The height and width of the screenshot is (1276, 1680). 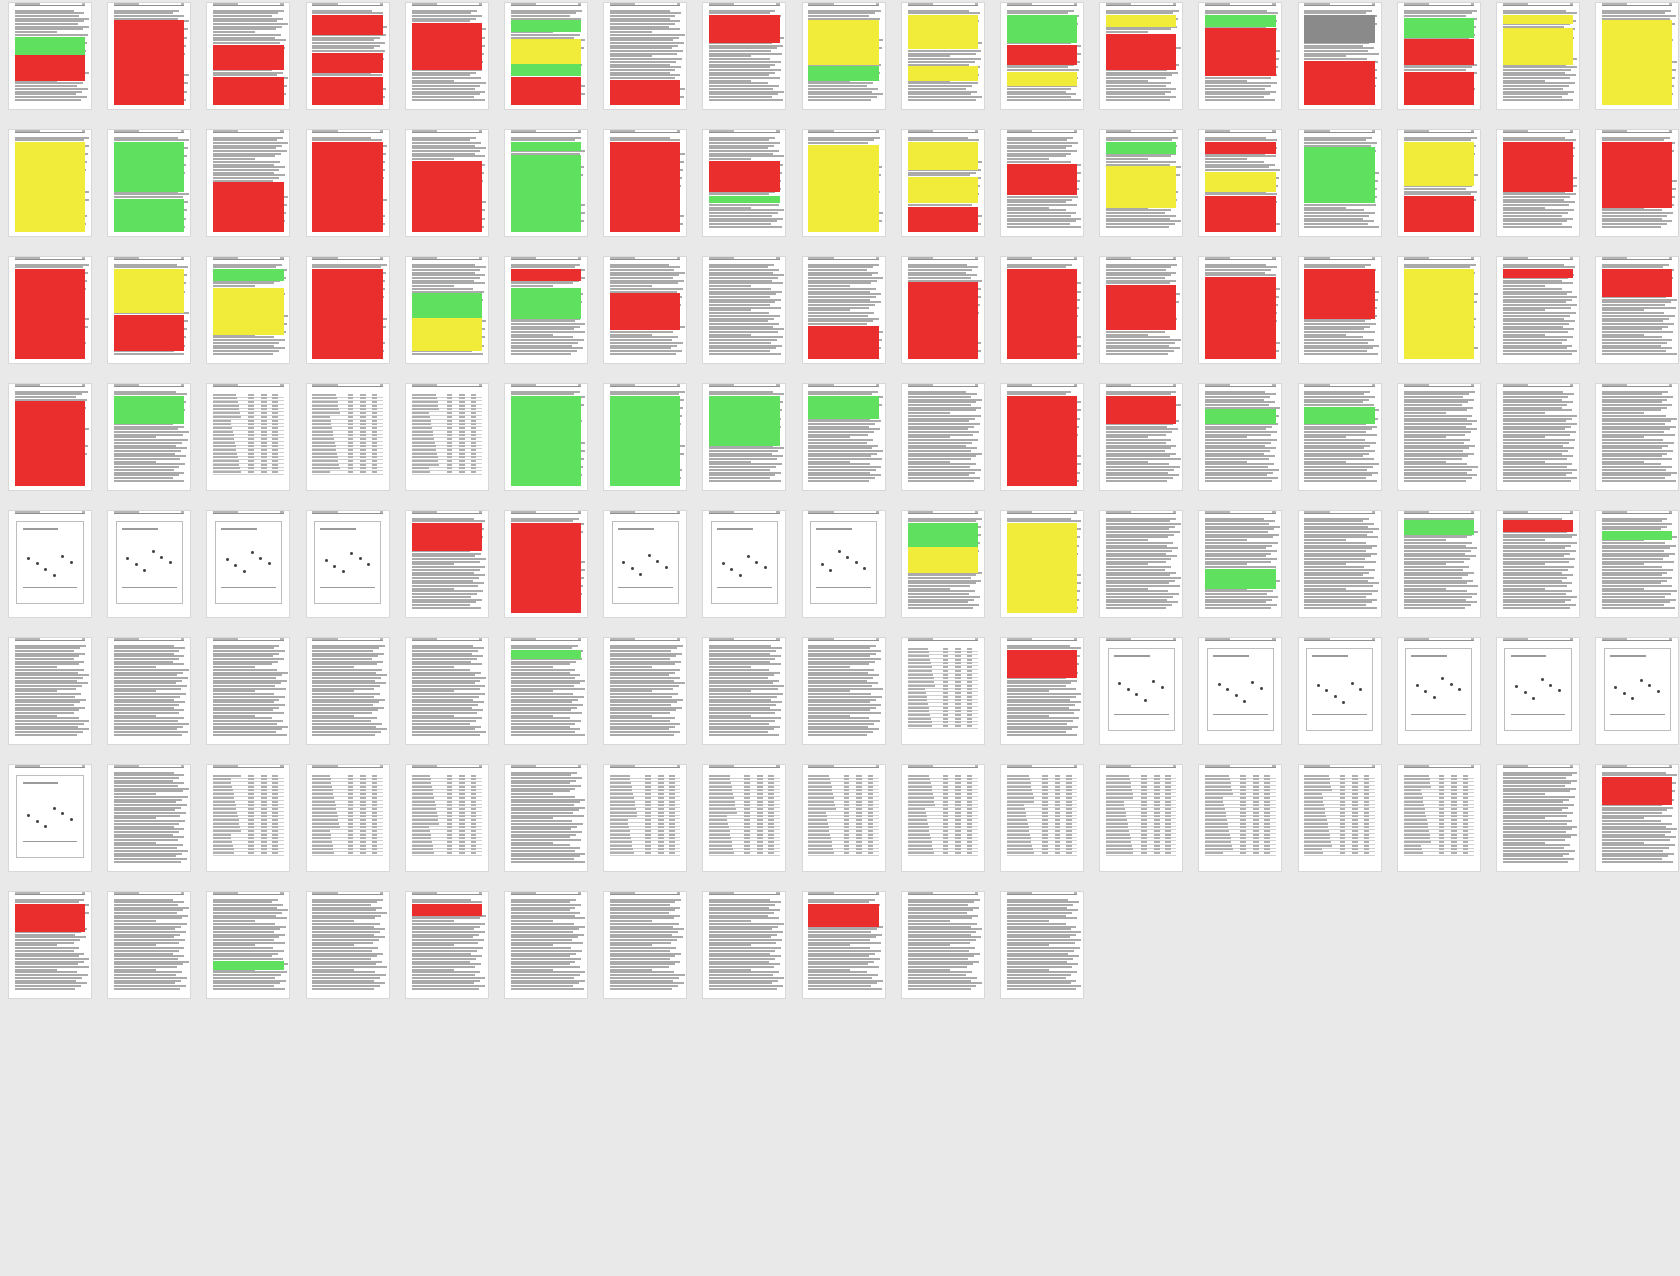 I want to click on highlight-yellow, so click(x=1439, y=273).